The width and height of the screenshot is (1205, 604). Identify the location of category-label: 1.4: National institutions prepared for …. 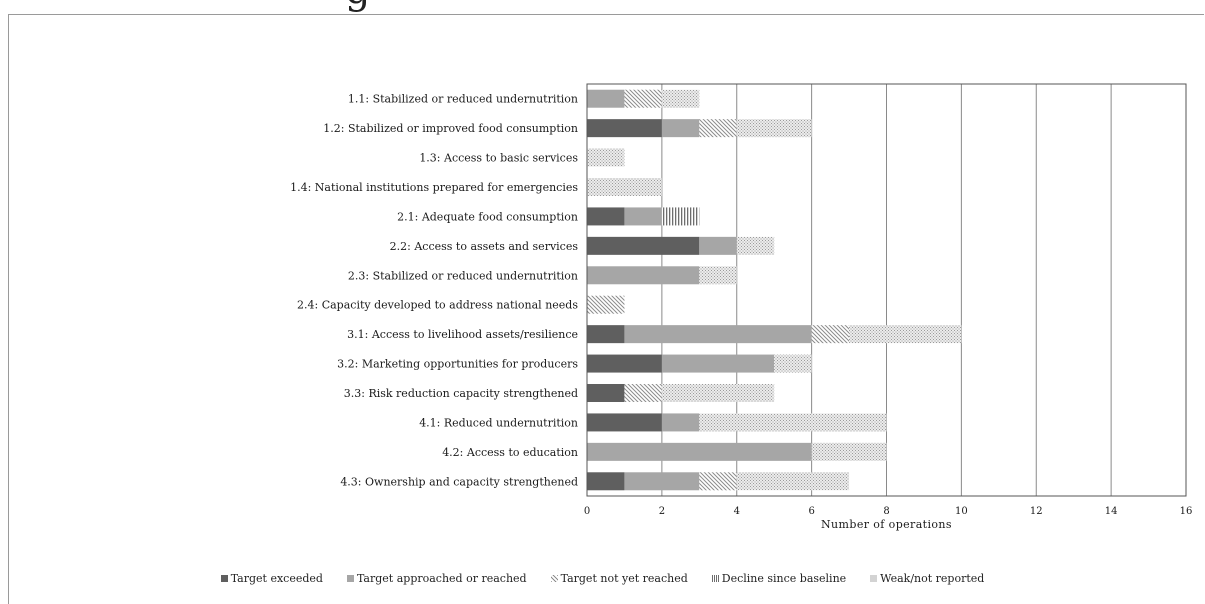
(434, 187).